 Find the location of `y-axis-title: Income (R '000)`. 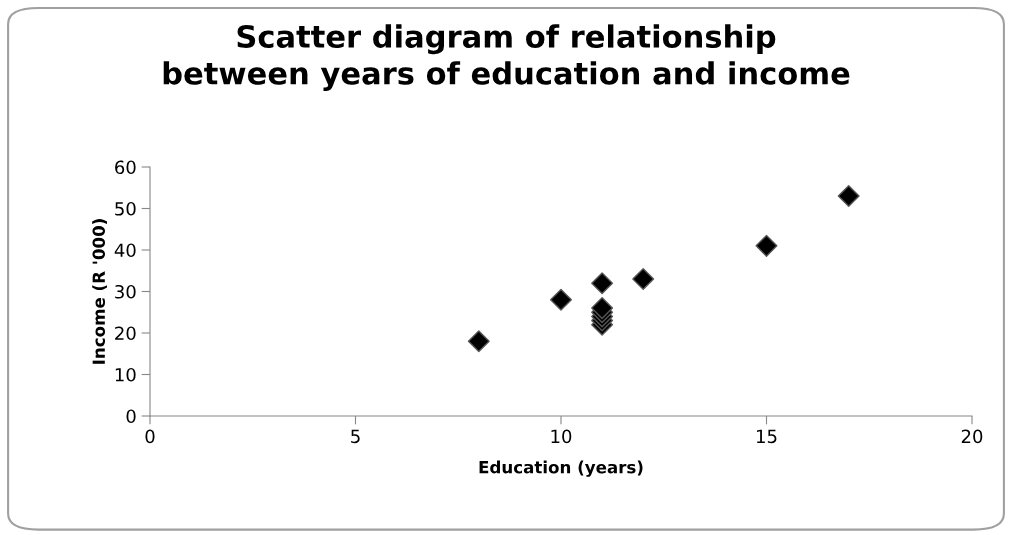

y-axis-title: Income (R '000) is located at coordinates (100, 291).